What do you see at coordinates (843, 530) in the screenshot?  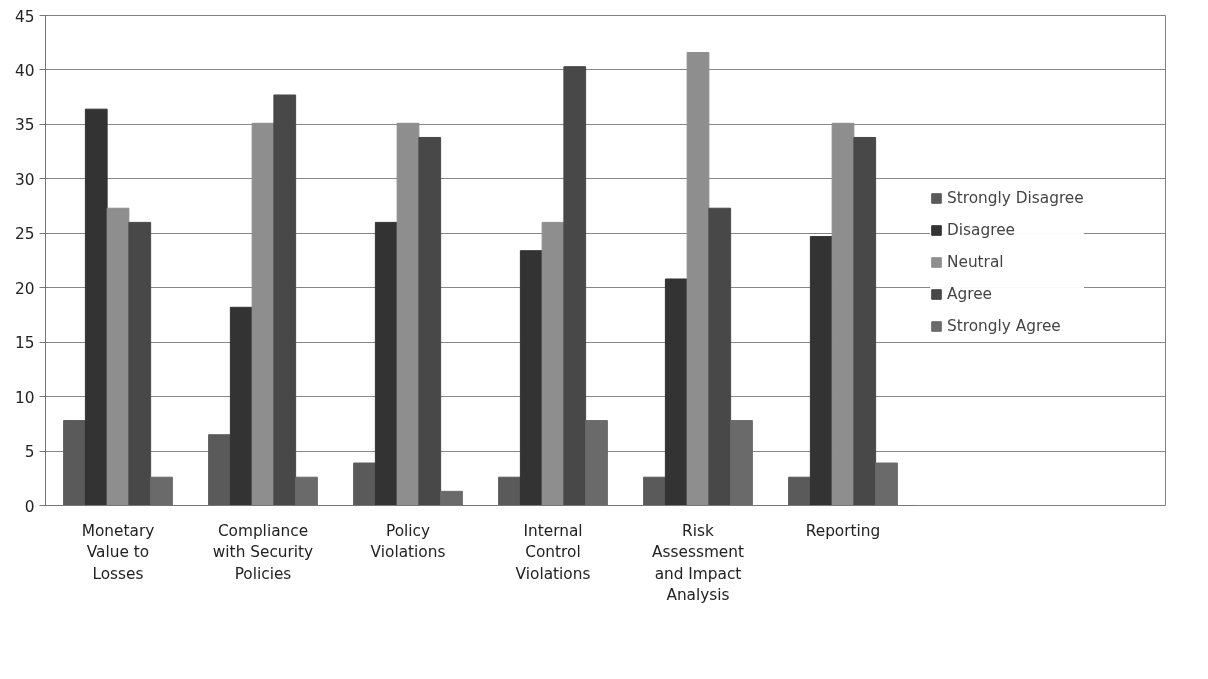 I see `x-tick-label: Reporting` at bounding box center [843, 530].